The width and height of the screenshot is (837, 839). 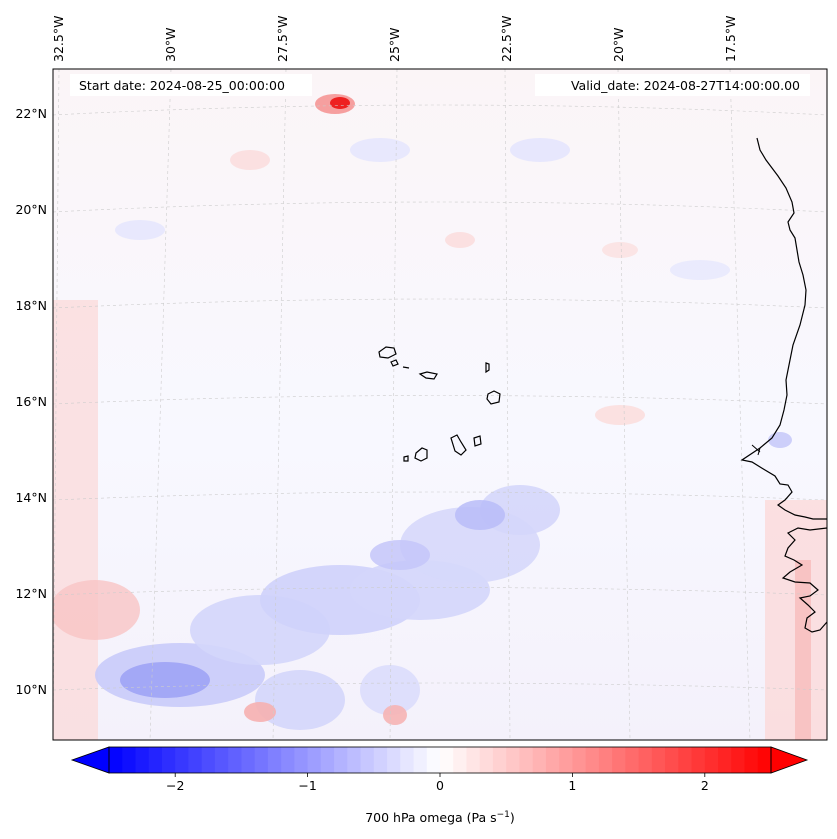 What do you see at coordinates (307, 785) in the screenshot?
I see `colorbar-tick-label: −1` at bounding box center [307, 785].